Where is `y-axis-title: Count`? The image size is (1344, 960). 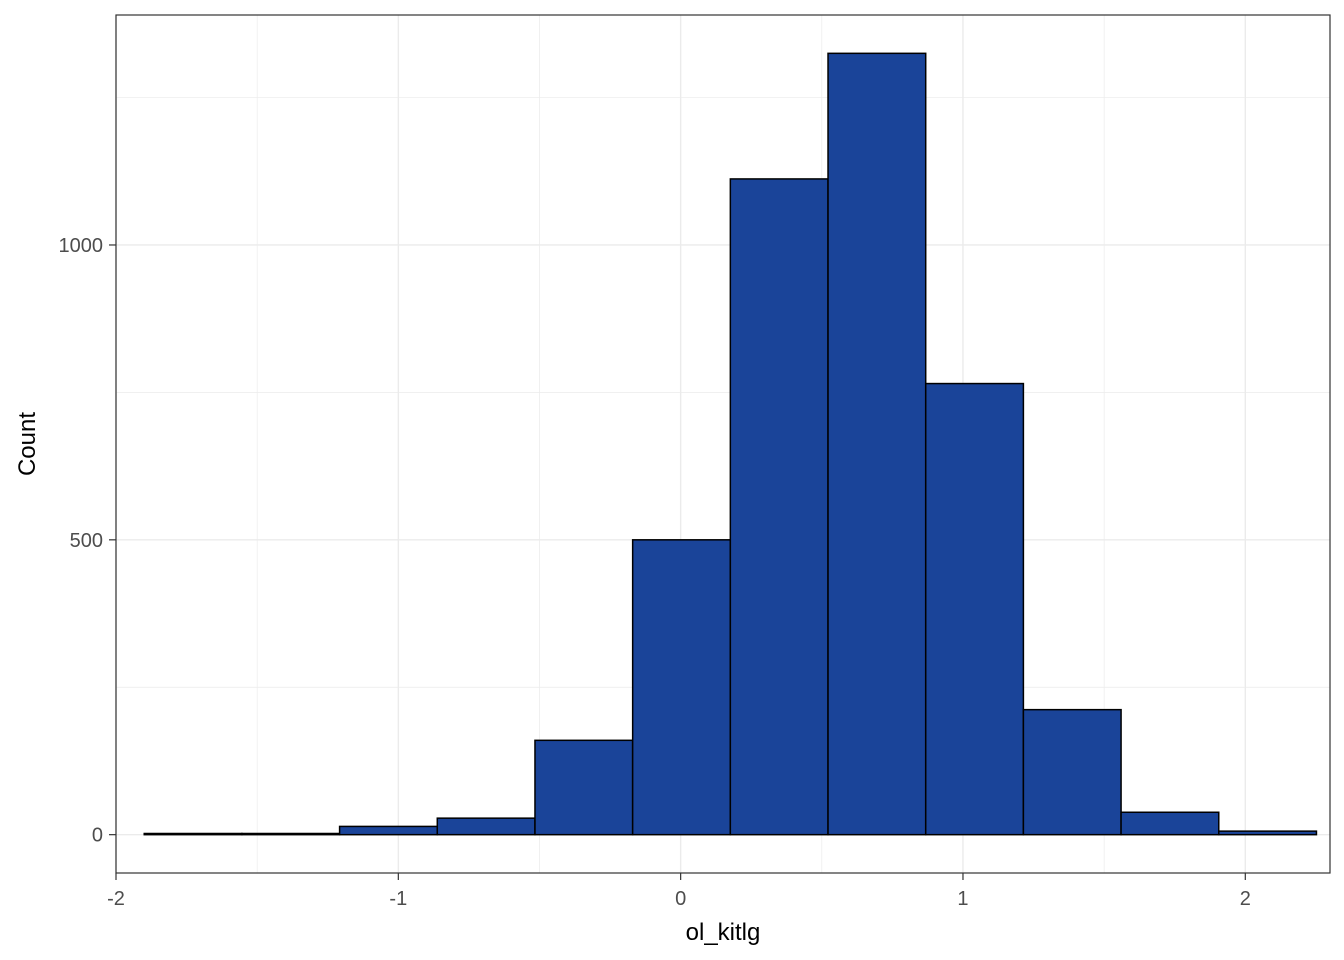
y-axis-title: Count is located at coordinates (27, 444).